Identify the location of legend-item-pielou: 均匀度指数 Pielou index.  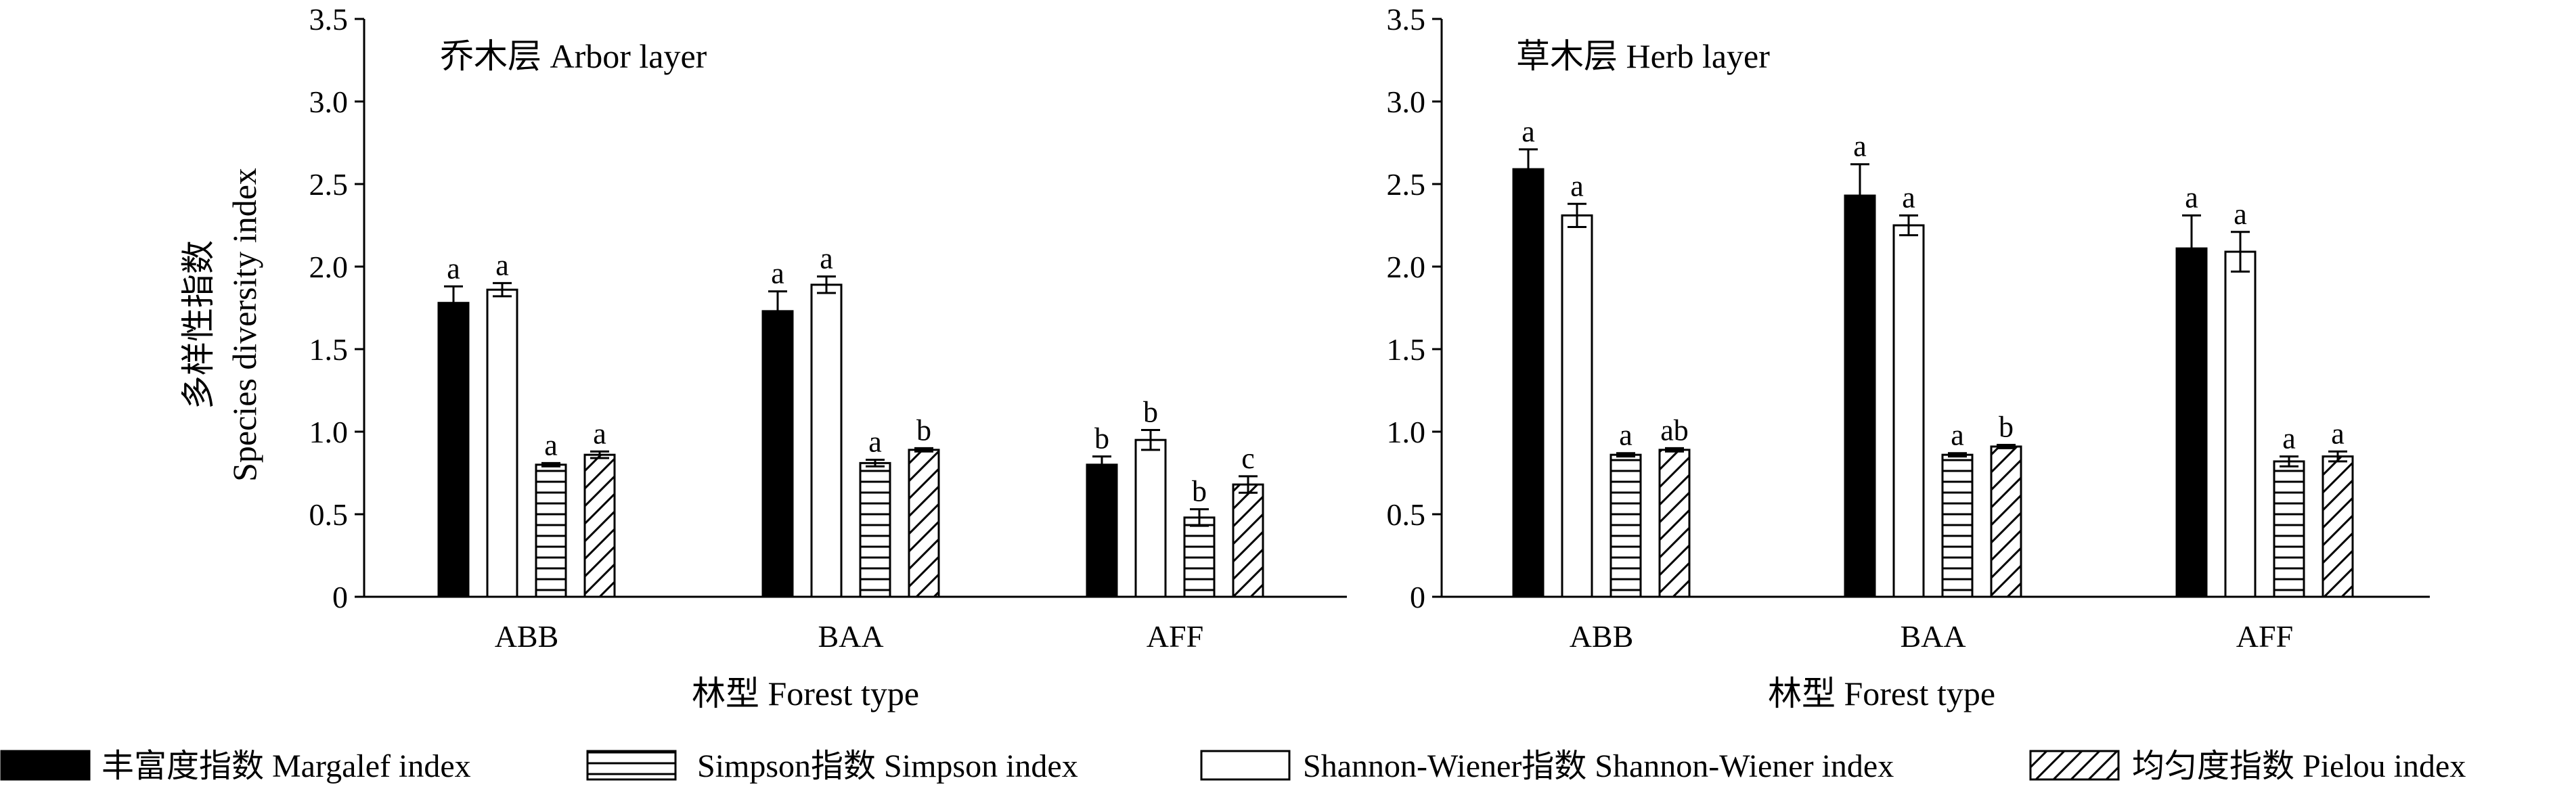
(2247, 766).